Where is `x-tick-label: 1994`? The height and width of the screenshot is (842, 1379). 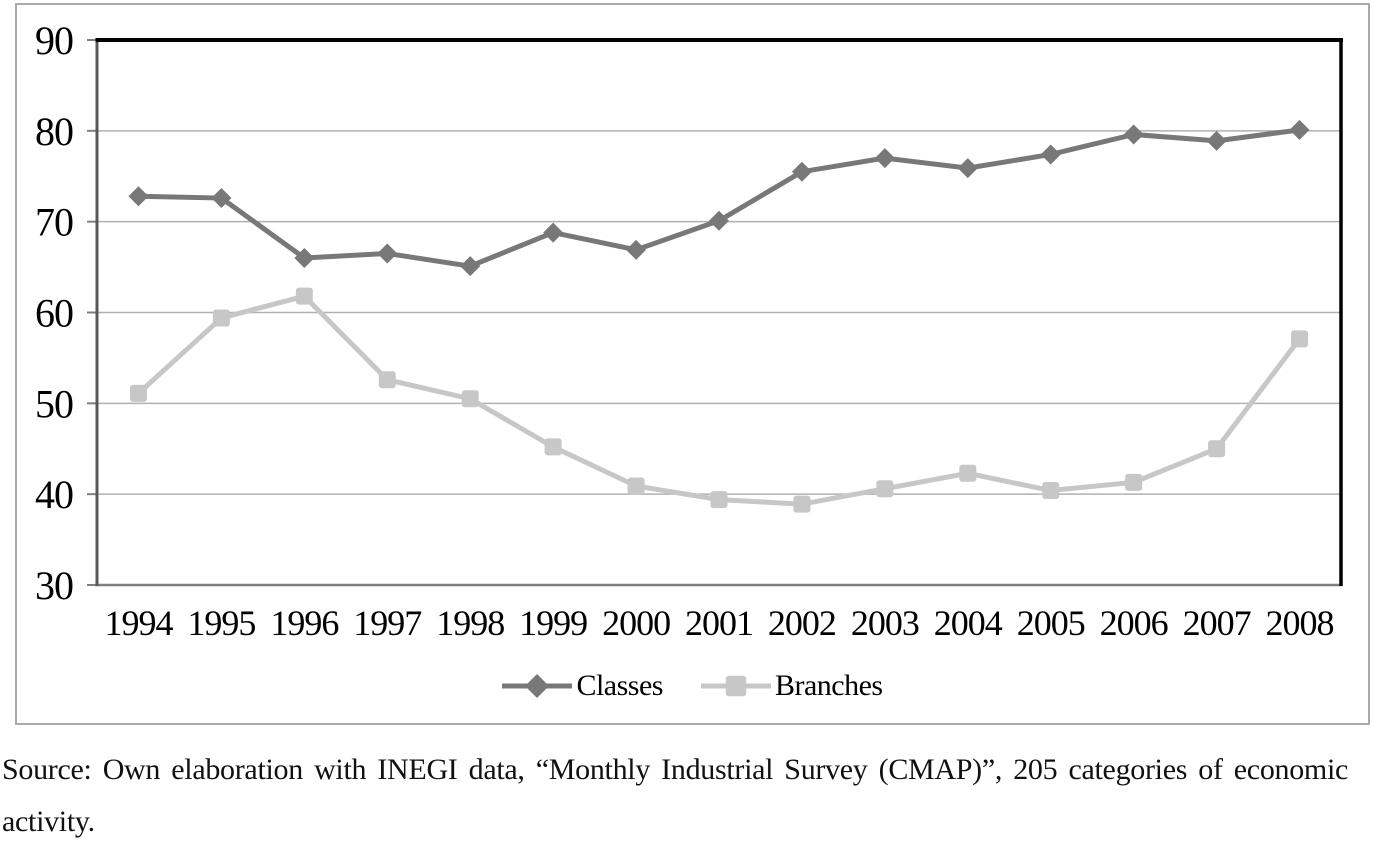 x-tick-label: 1994 is located at coordinates (138, 623).